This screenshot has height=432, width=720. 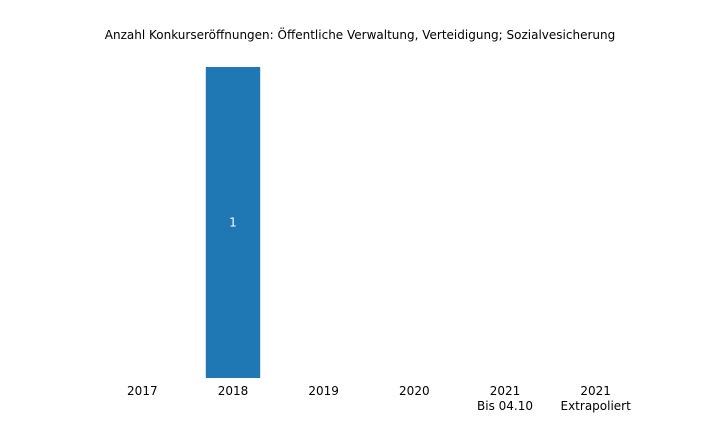 I want to click on data-label: 1, so click(x=233, y=223).